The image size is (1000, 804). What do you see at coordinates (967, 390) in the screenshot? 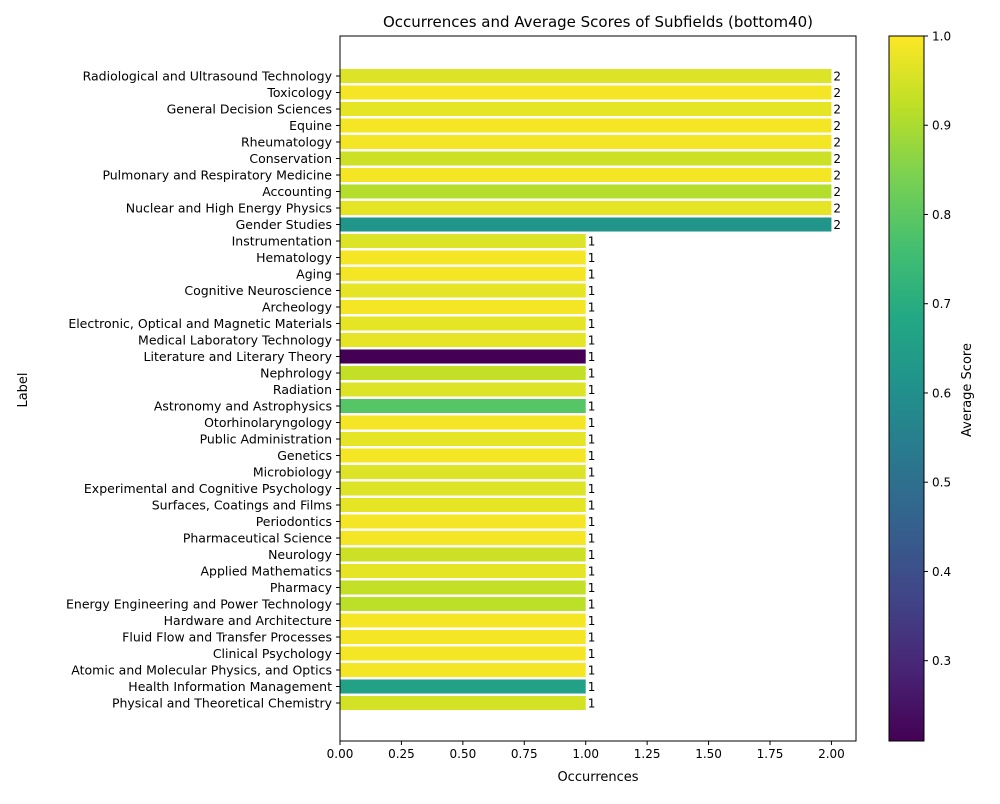
I see `colorbar-label: Average Score` at bounding box center [967, 390].